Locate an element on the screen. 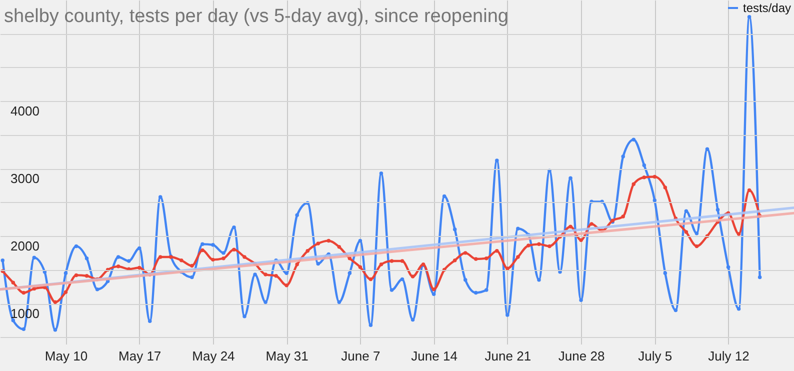 The image size is (794, 371). x-tick-label: June 7 is located at coordinates (360, 356).